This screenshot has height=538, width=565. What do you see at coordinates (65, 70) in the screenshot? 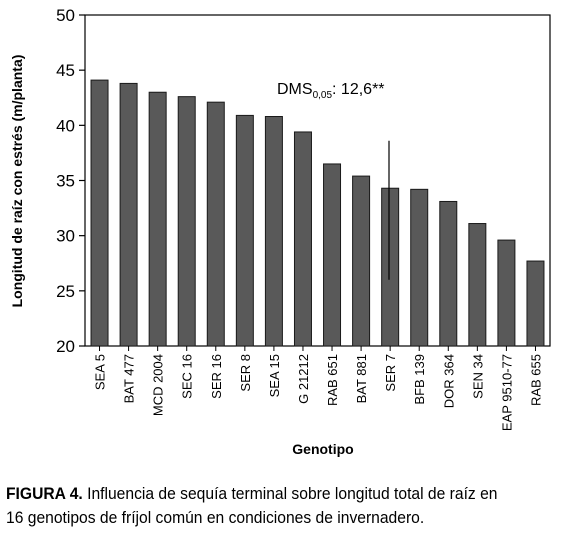
I see `y-tick-label: 45` at bounding box center [65, 70].